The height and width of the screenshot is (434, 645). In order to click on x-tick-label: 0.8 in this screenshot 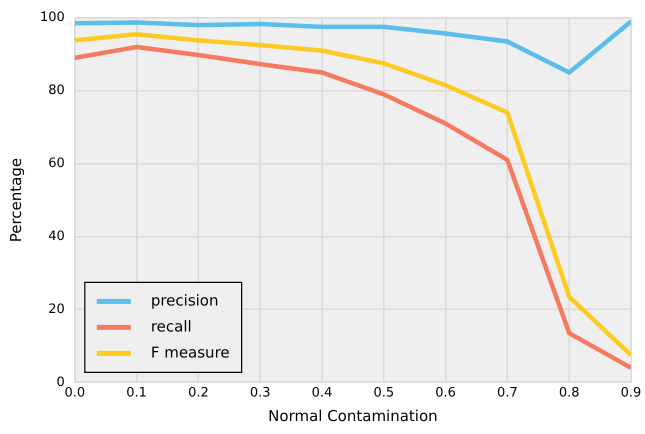, I will do `click(569, 393)`.